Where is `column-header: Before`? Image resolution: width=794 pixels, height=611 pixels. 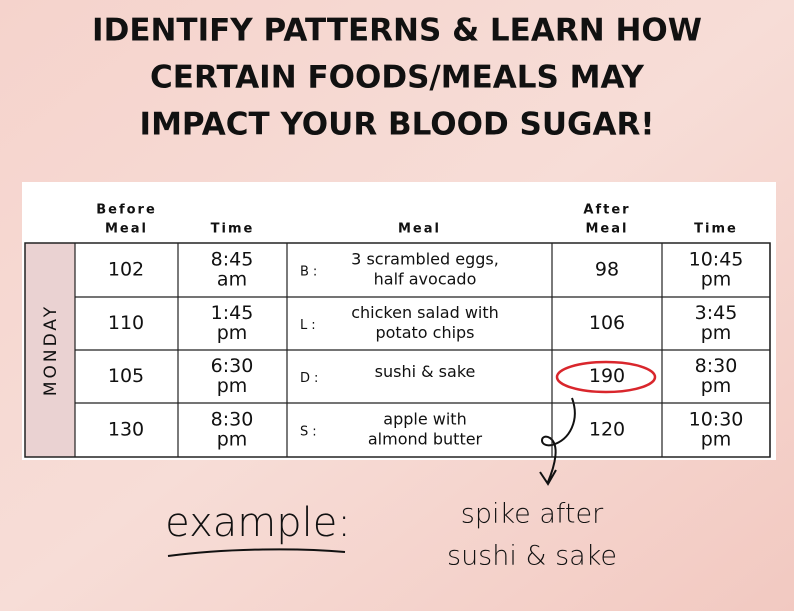
column-header: Before is located at coordinates (126, 210).